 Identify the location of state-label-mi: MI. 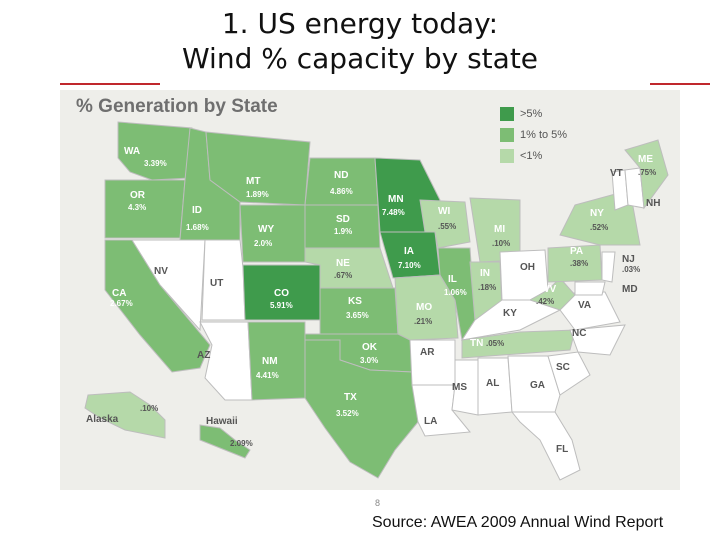
(499, 229).